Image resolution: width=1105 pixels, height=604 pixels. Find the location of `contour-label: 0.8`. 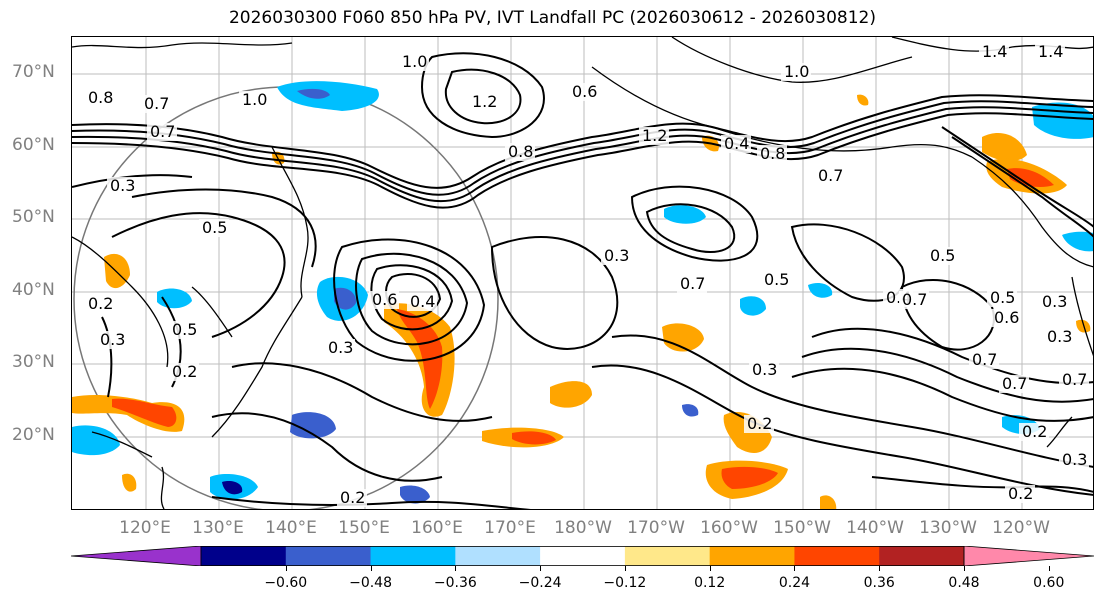

contour-label: 0.8 is located at coordinates (772, 153).